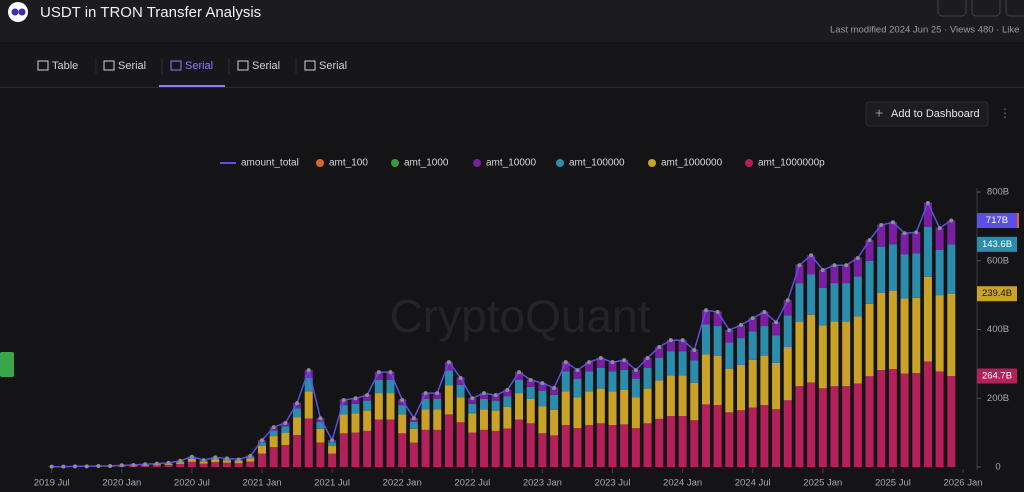  What do you see at coordinates (986, 8) in the screenshot?
I see `bookmark-button` at bounding box center [986, 8].